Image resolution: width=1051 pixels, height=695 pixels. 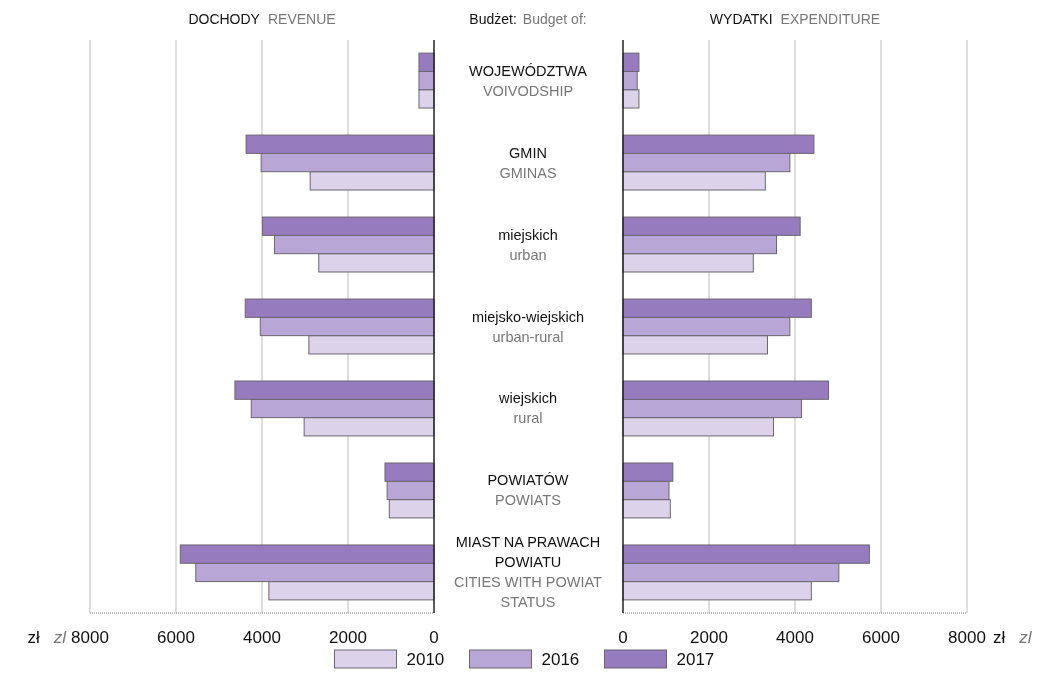 What do you see at coordinates (528, 572) in the screenshot?
I see `y-tick-label: MIAST NA PRAWACH POWIATU CITIES WITH POWIAT STATUS` at bounding box center [528, 572].